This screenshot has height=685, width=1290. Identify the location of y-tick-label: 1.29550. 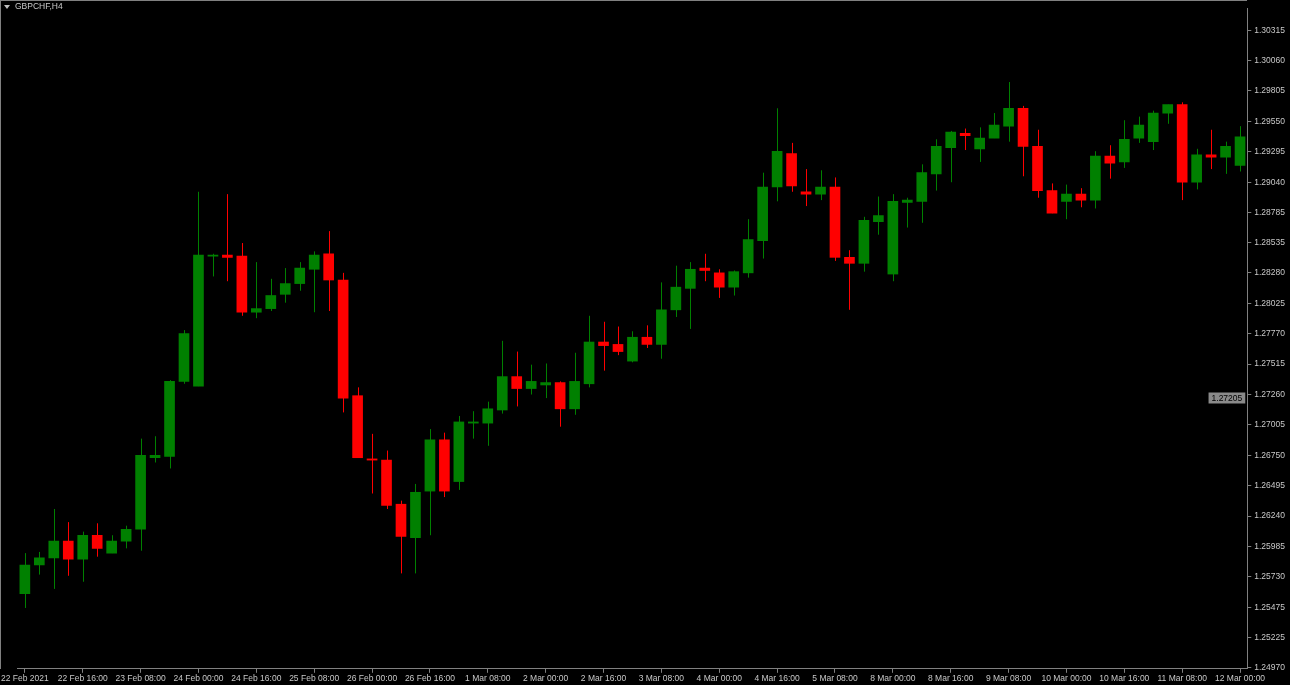
(1270, 120).